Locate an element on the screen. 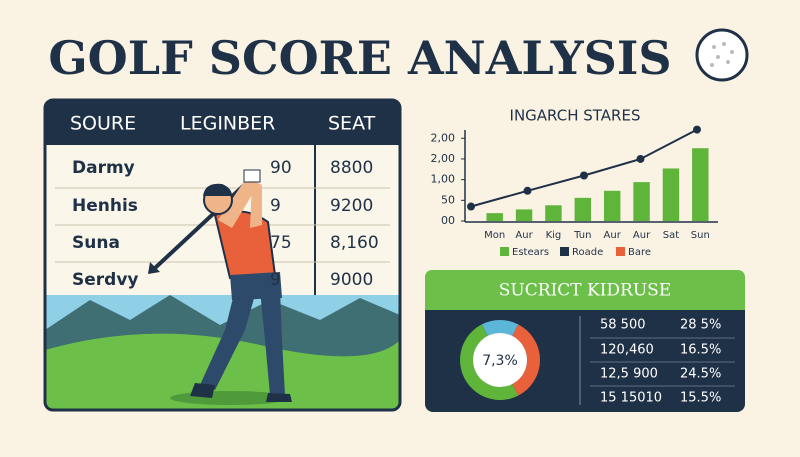  legend-label: Bare is located at coordinates (639, 252).